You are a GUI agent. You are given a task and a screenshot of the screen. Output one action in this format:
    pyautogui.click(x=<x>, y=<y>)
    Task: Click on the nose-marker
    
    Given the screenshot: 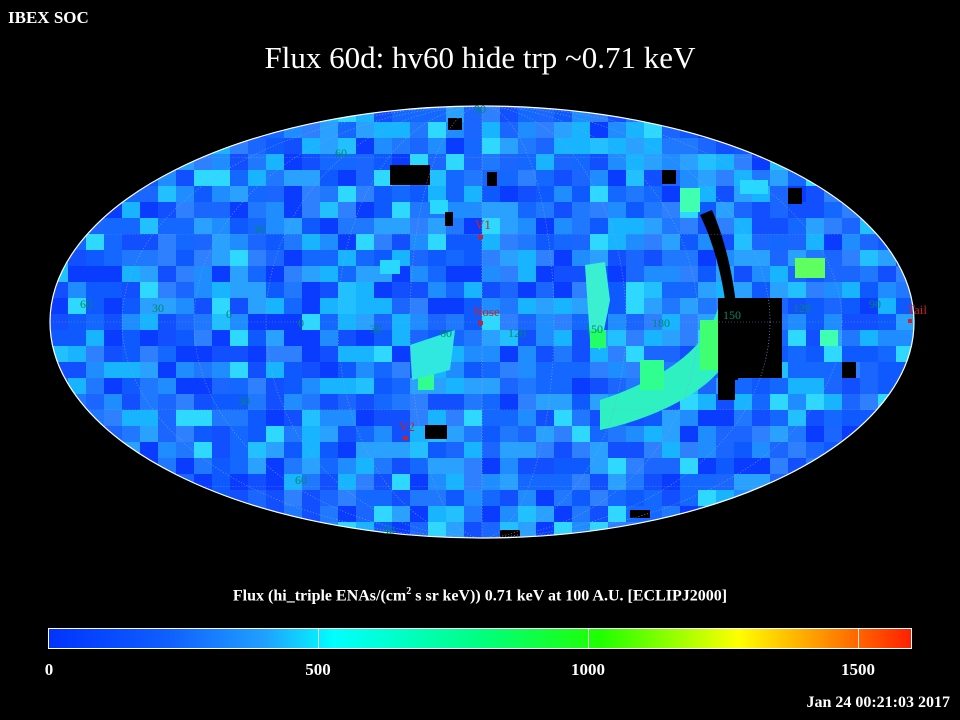 What is the action you would take?
    pyautogui.click(x=480, y=323)
    